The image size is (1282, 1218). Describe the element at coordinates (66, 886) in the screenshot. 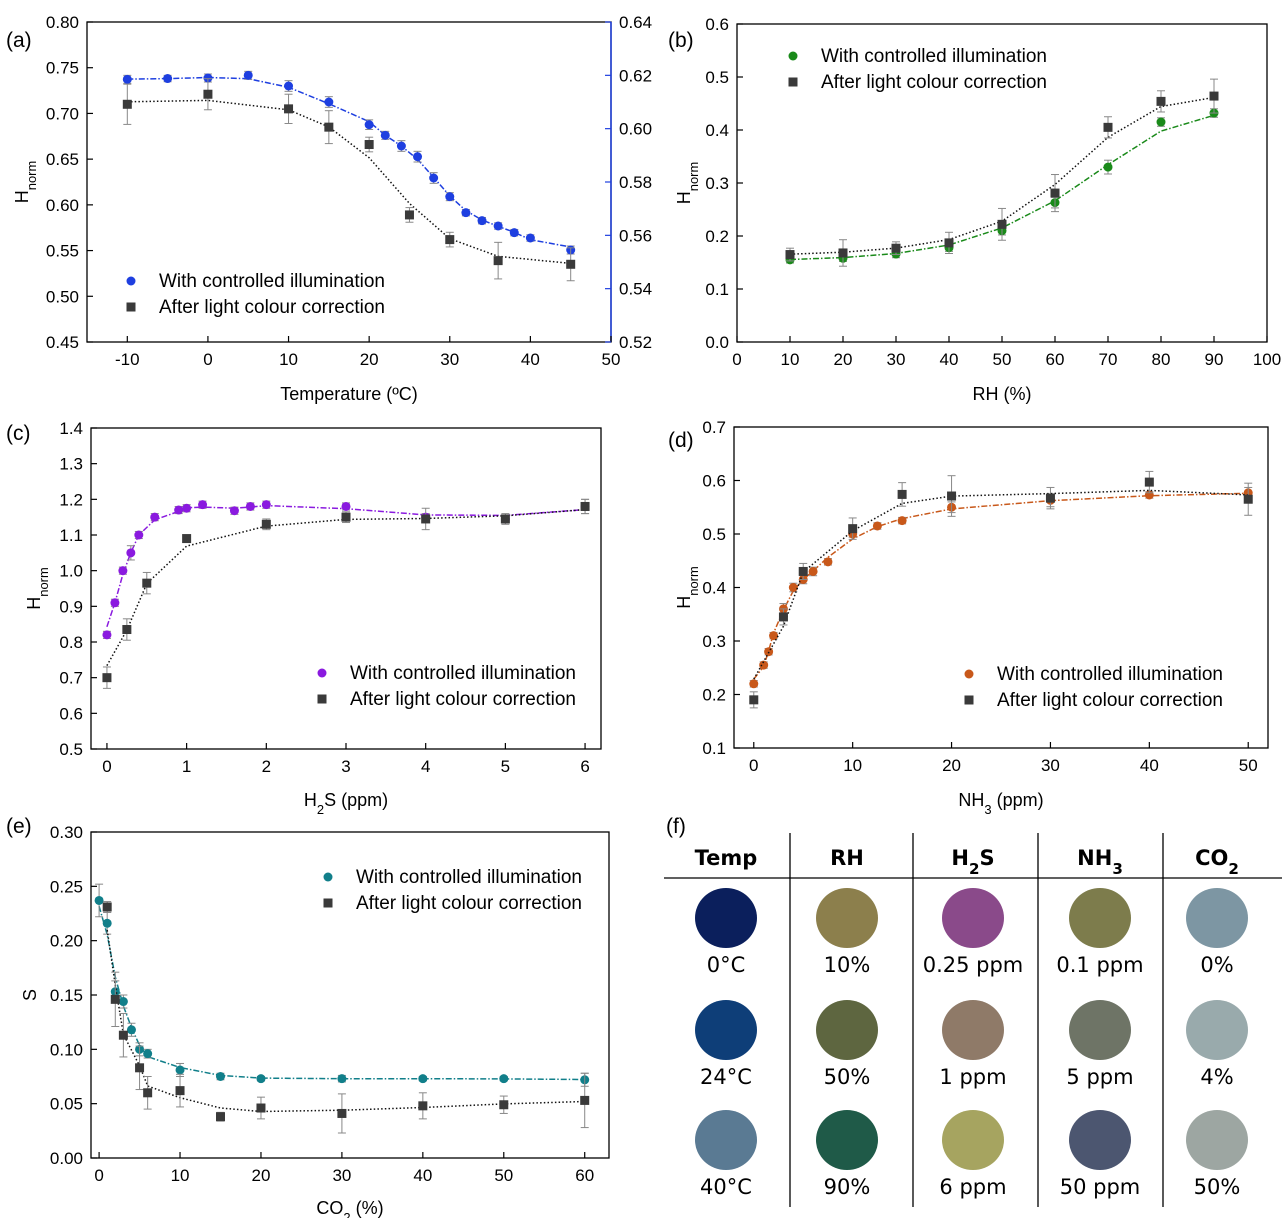

I see `y-tick-label: 0.25` at that location.